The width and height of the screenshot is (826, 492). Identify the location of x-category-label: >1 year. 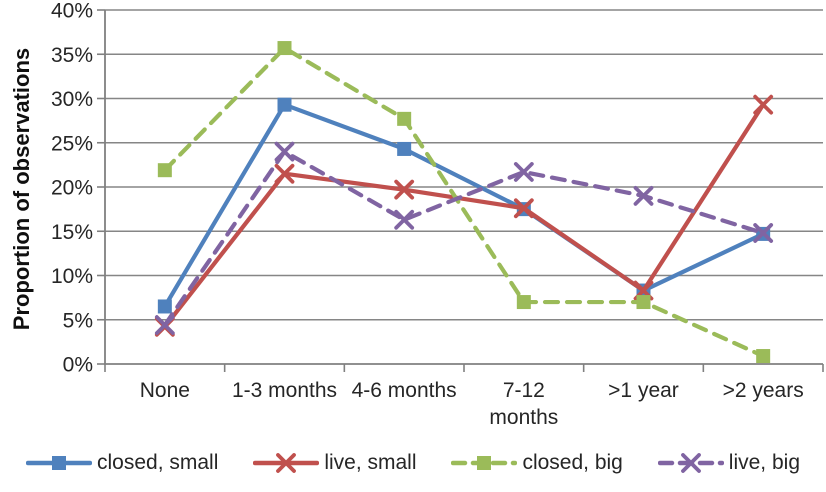
(643, 390).